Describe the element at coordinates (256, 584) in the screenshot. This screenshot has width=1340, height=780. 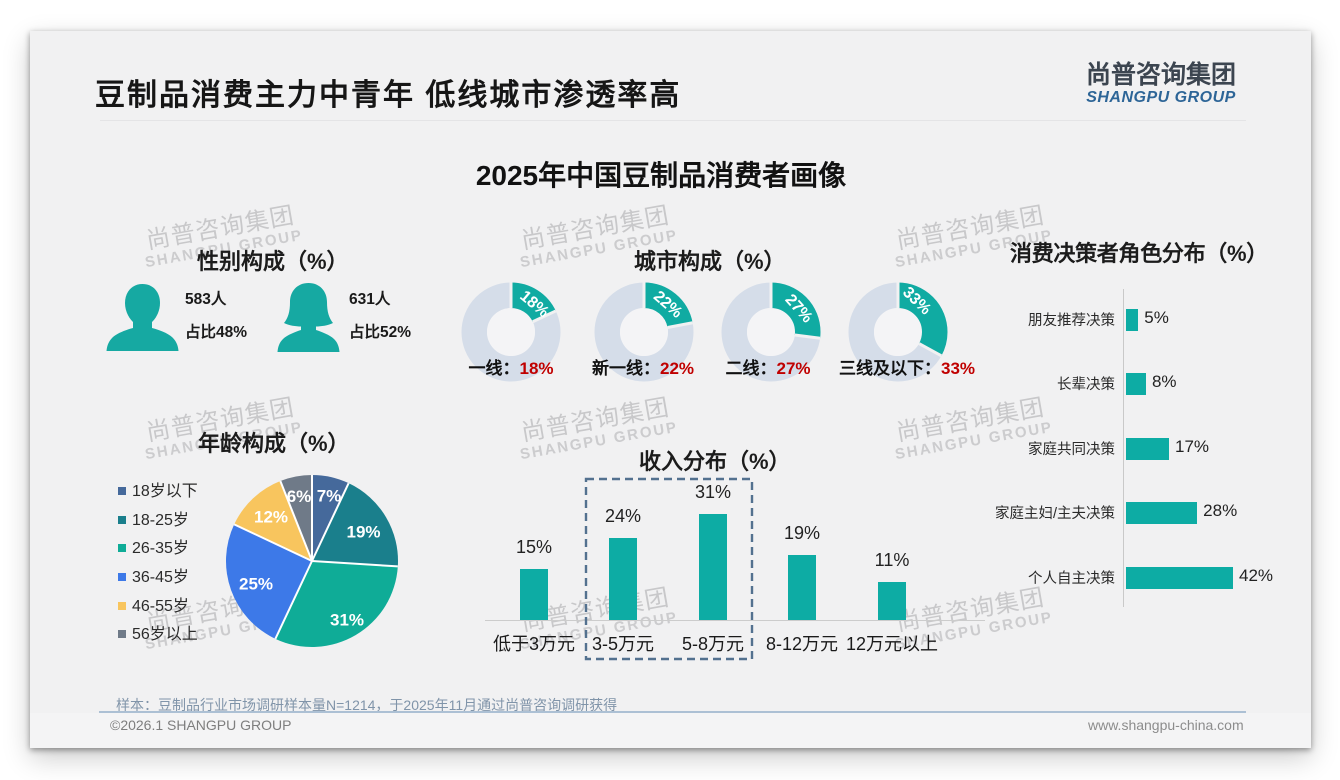
I see `svg-text: 25%` at that location.